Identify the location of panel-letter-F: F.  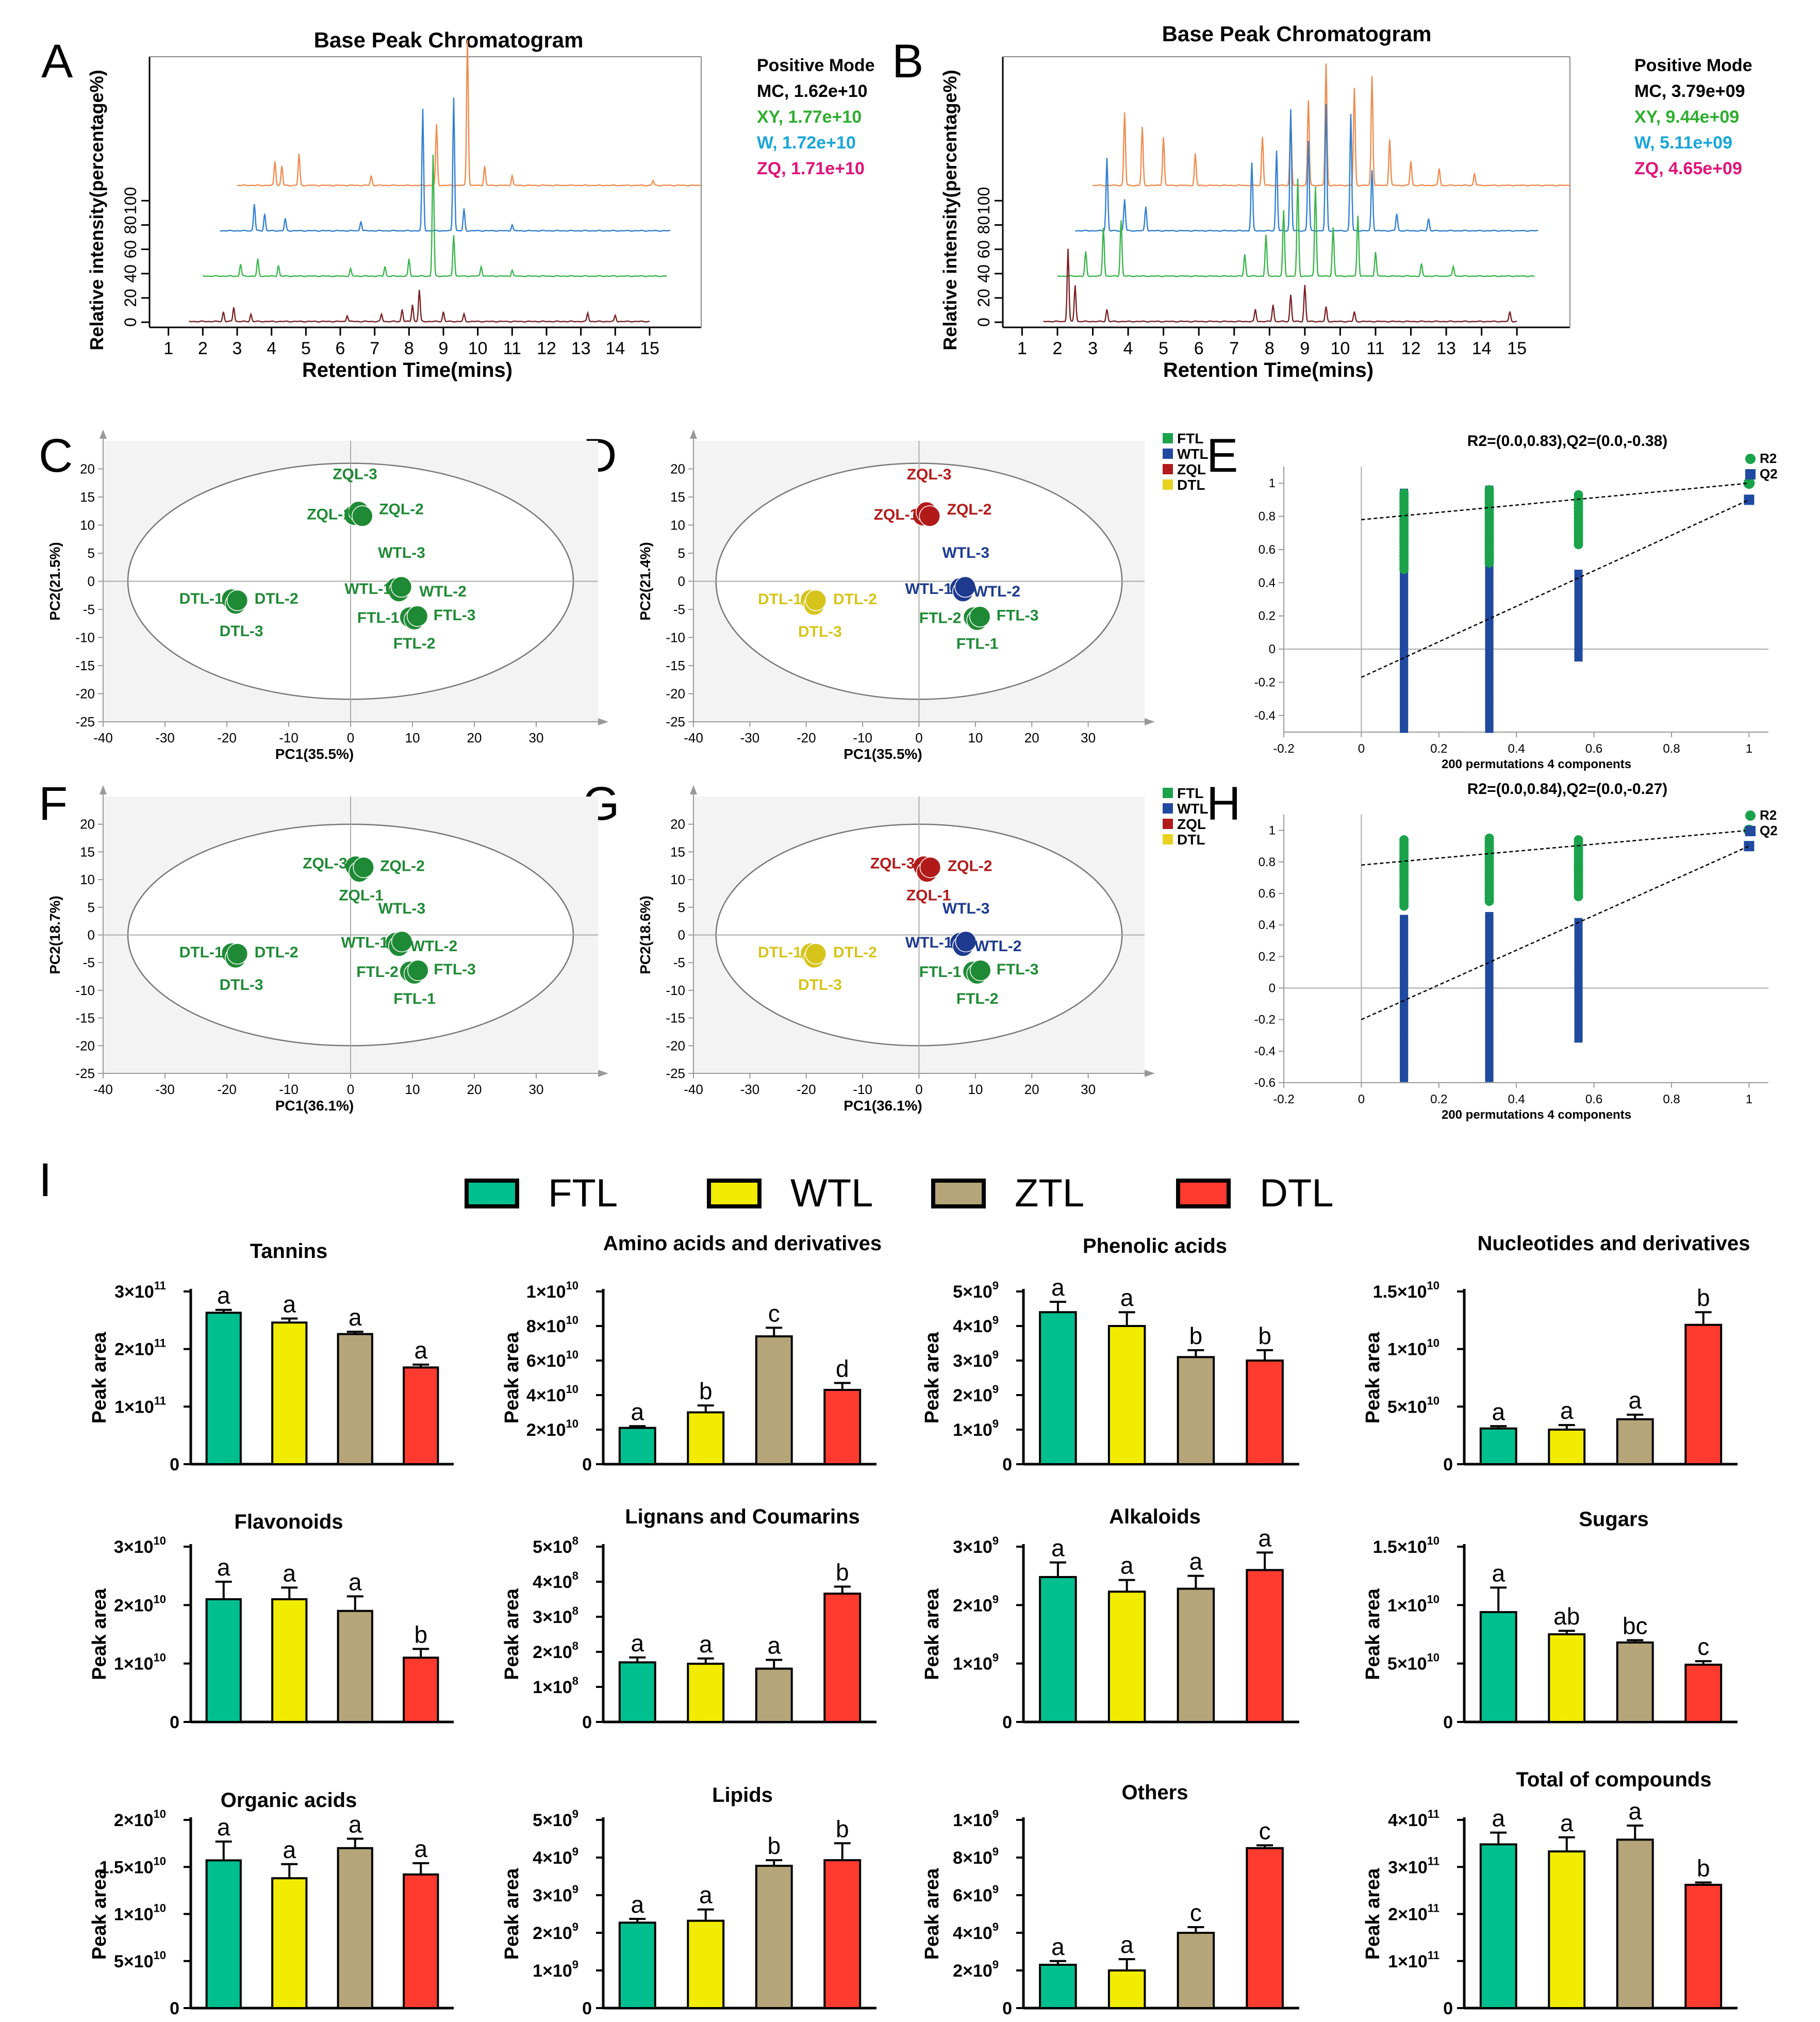
(53, 803).